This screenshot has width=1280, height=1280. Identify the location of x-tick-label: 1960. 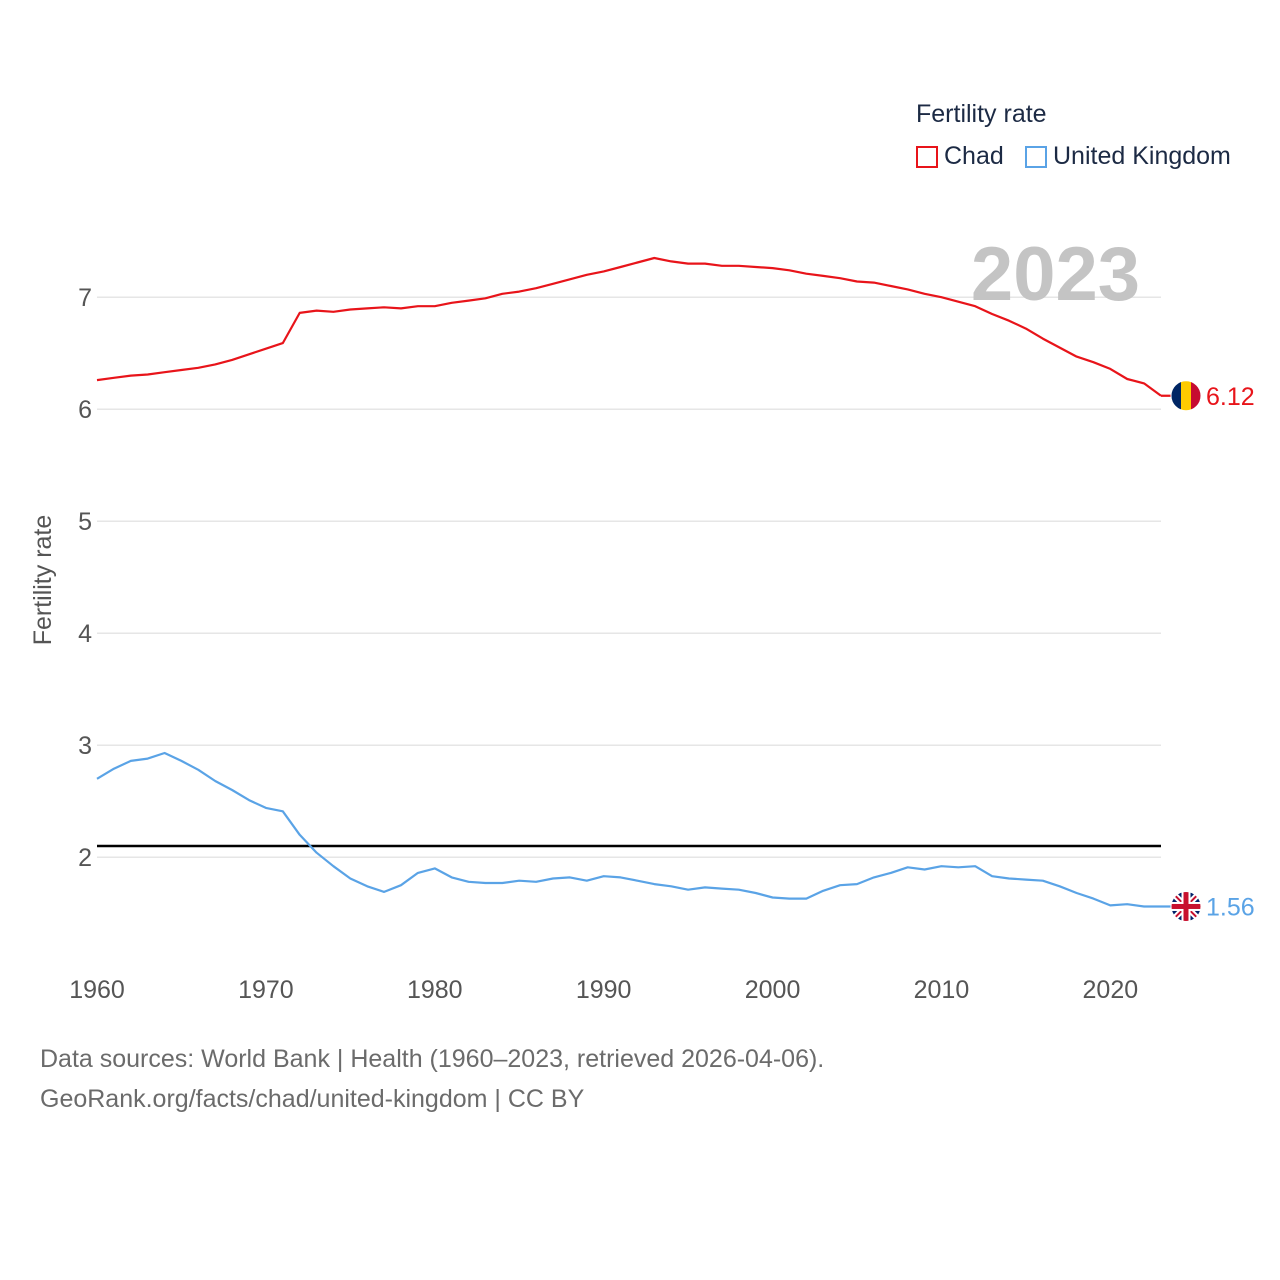
(97, 990).